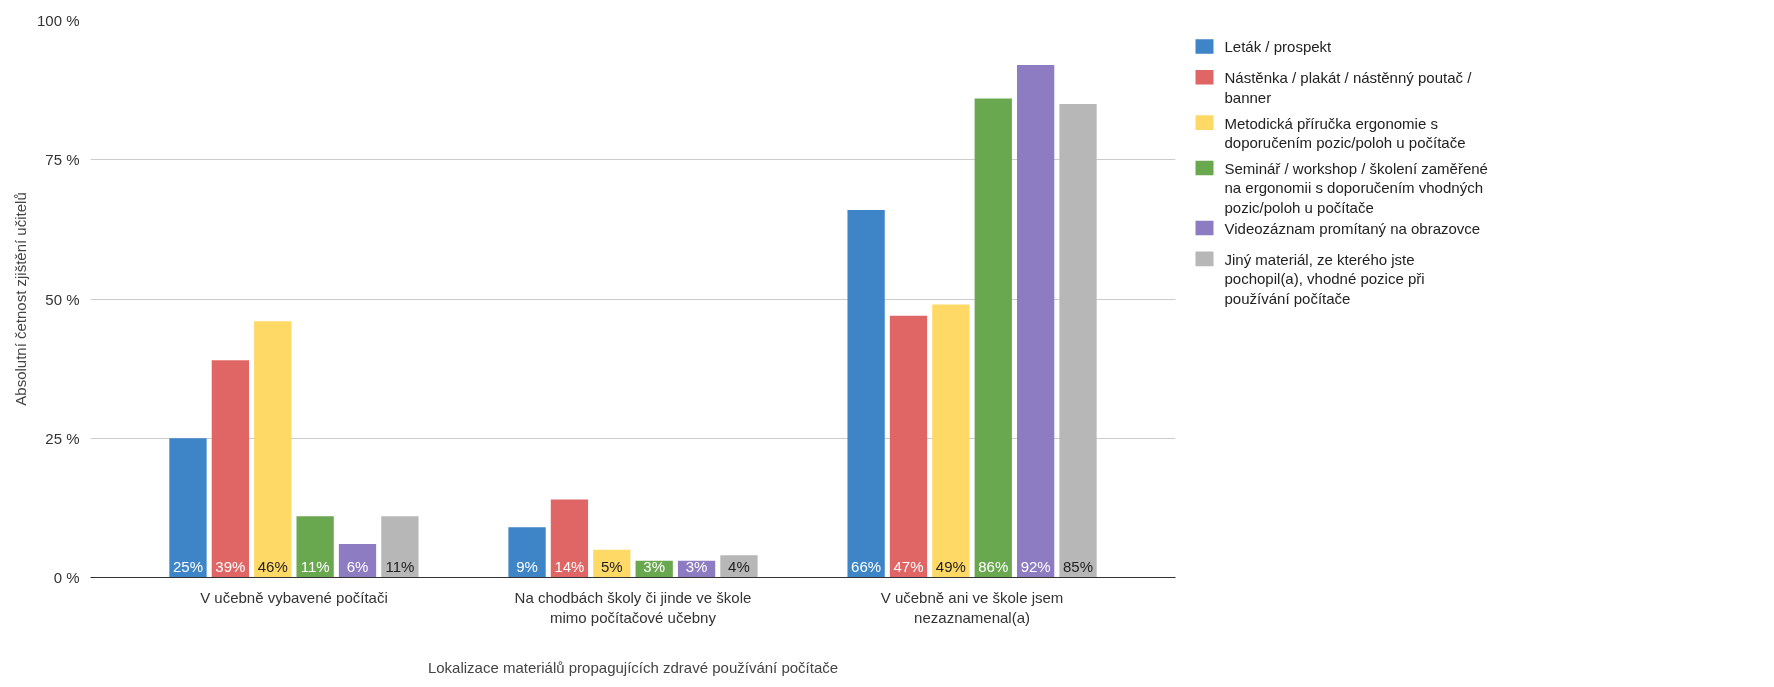 Image resolution: width=1774 pixels, height=687 pixels. Describe the element at coordinates (1348, 87) in the screenshot. I see `legend-label: Nástěnka / plakát / nástěnný poutač / banner` at that location.